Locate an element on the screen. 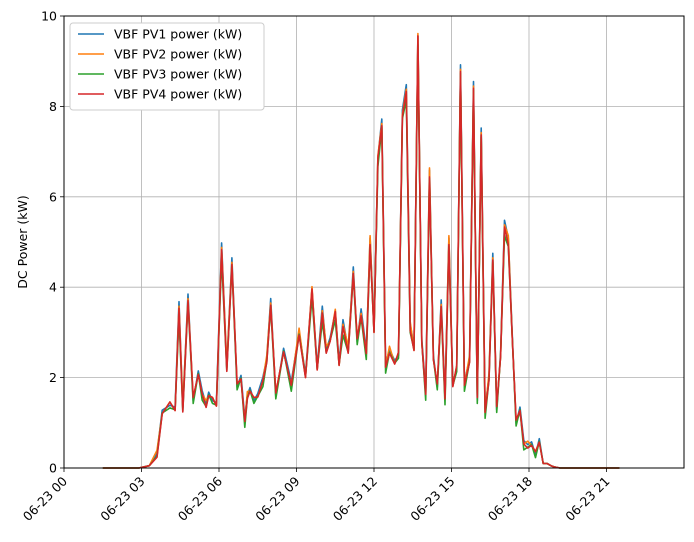 This screenshot has height=542, width=694. x-tick-label: 06-23 03 is located at coordinates (122, 499).